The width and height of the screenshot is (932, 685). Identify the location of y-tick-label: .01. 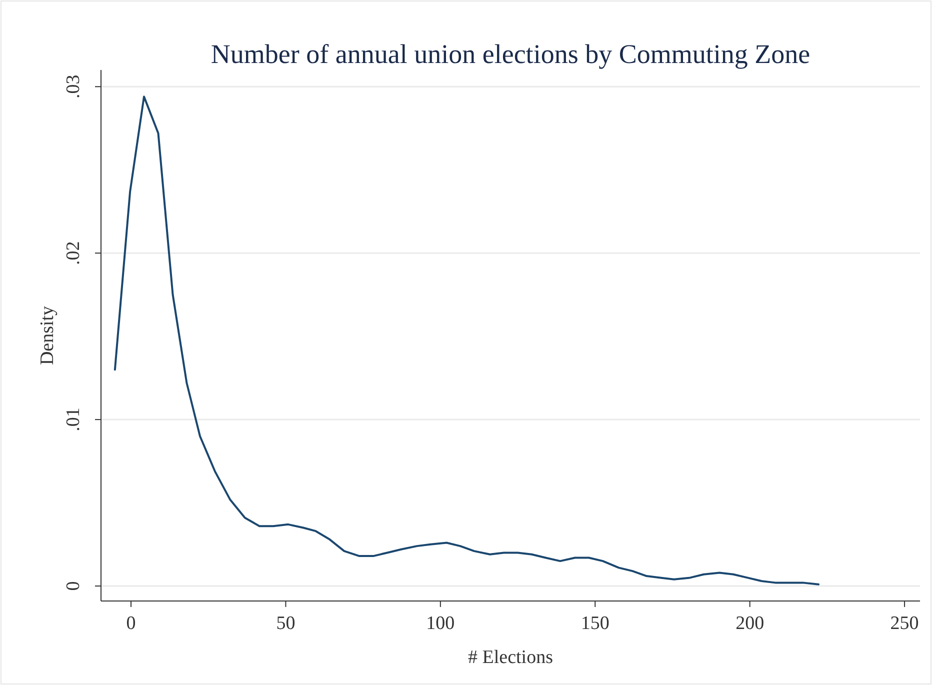
(73, 420).